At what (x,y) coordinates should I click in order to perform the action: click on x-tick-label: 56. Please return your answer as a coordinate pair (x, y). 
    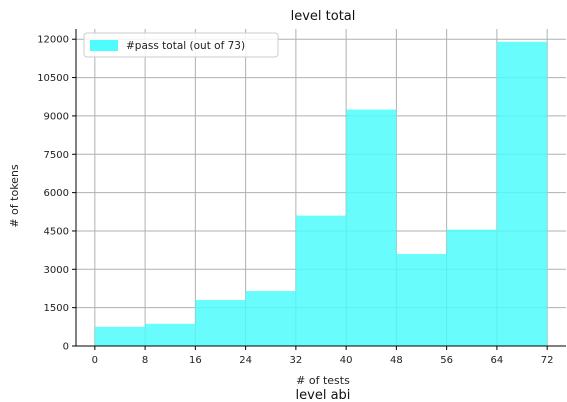
    Looking at the image, I should click on (446, 360).